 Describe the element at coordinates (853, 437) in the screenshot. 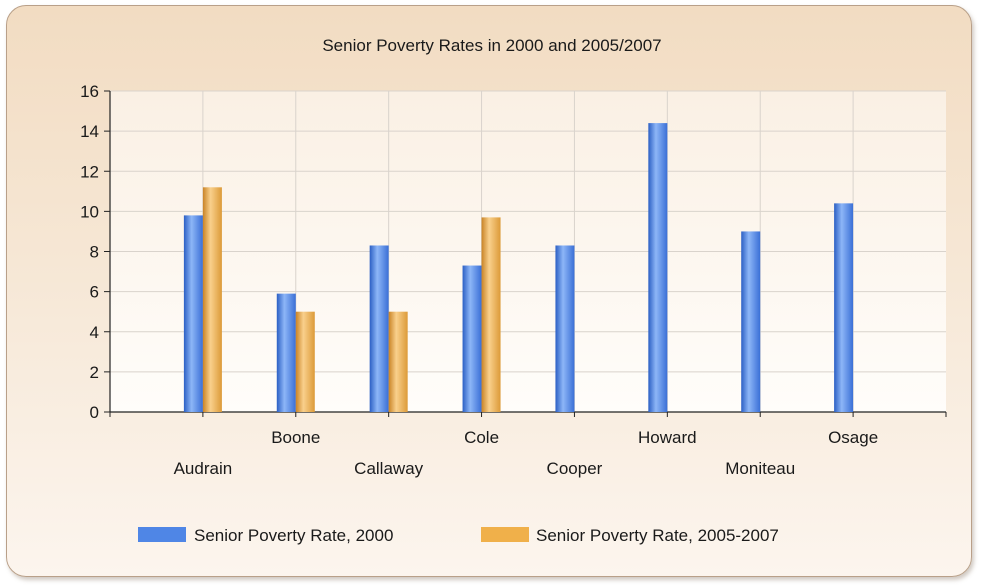

I see `category-label: Osage` at that location.